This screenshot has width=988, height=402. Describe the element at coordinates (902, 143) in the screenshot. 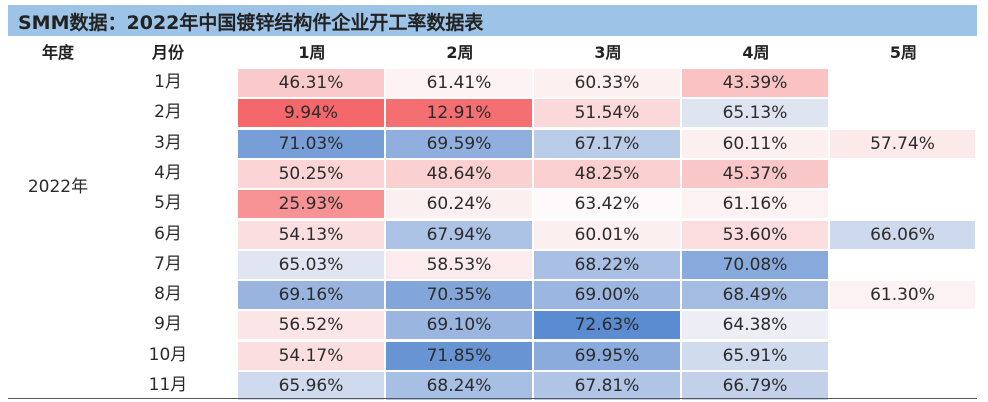

I see `heatmap-cell: 57.74%` at that location.